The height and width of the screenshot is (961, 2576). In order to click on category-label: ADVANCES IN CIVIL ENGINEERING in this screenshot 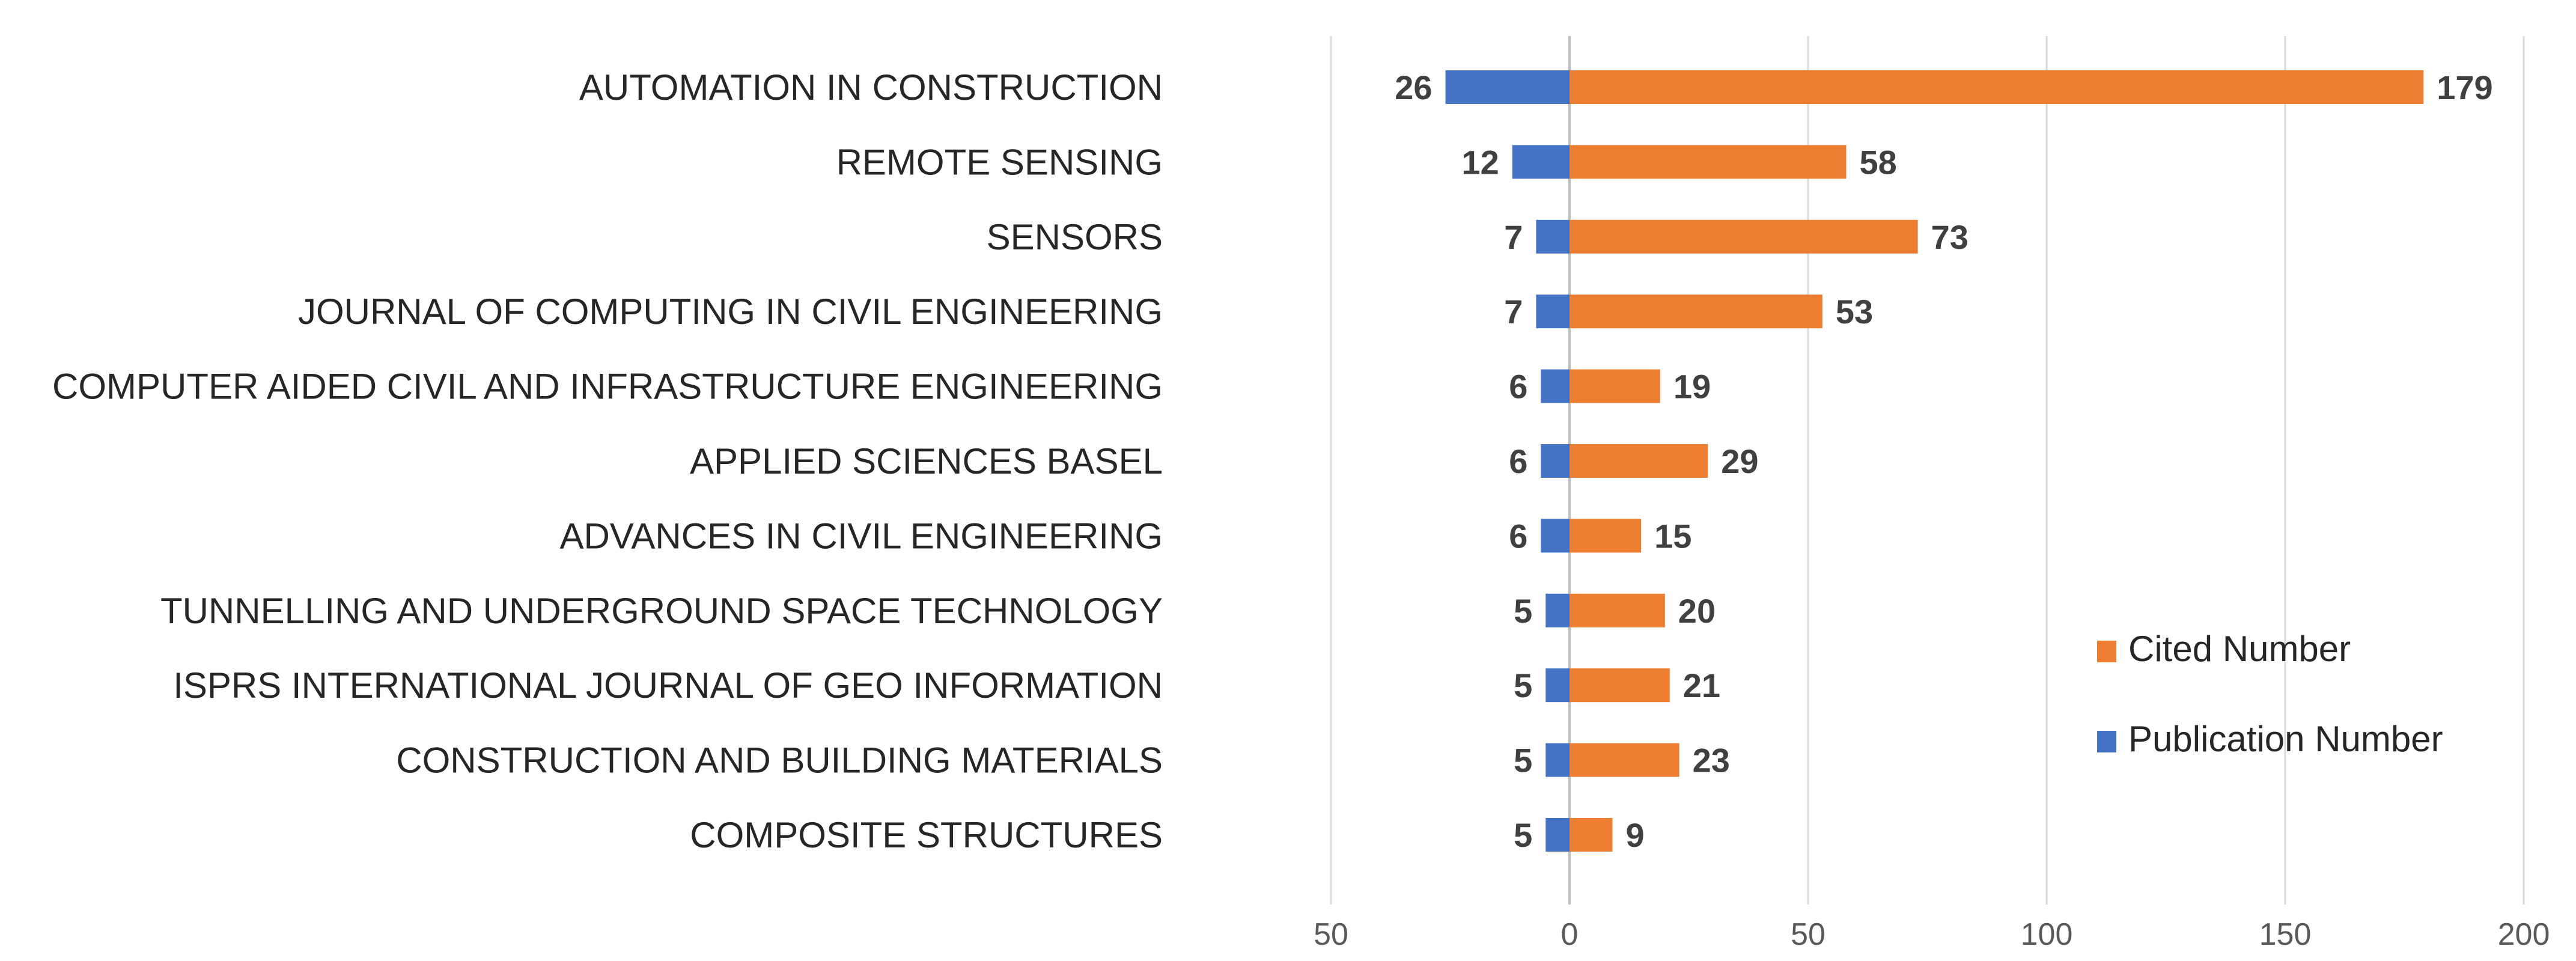, I will do `click(861, 536)`.